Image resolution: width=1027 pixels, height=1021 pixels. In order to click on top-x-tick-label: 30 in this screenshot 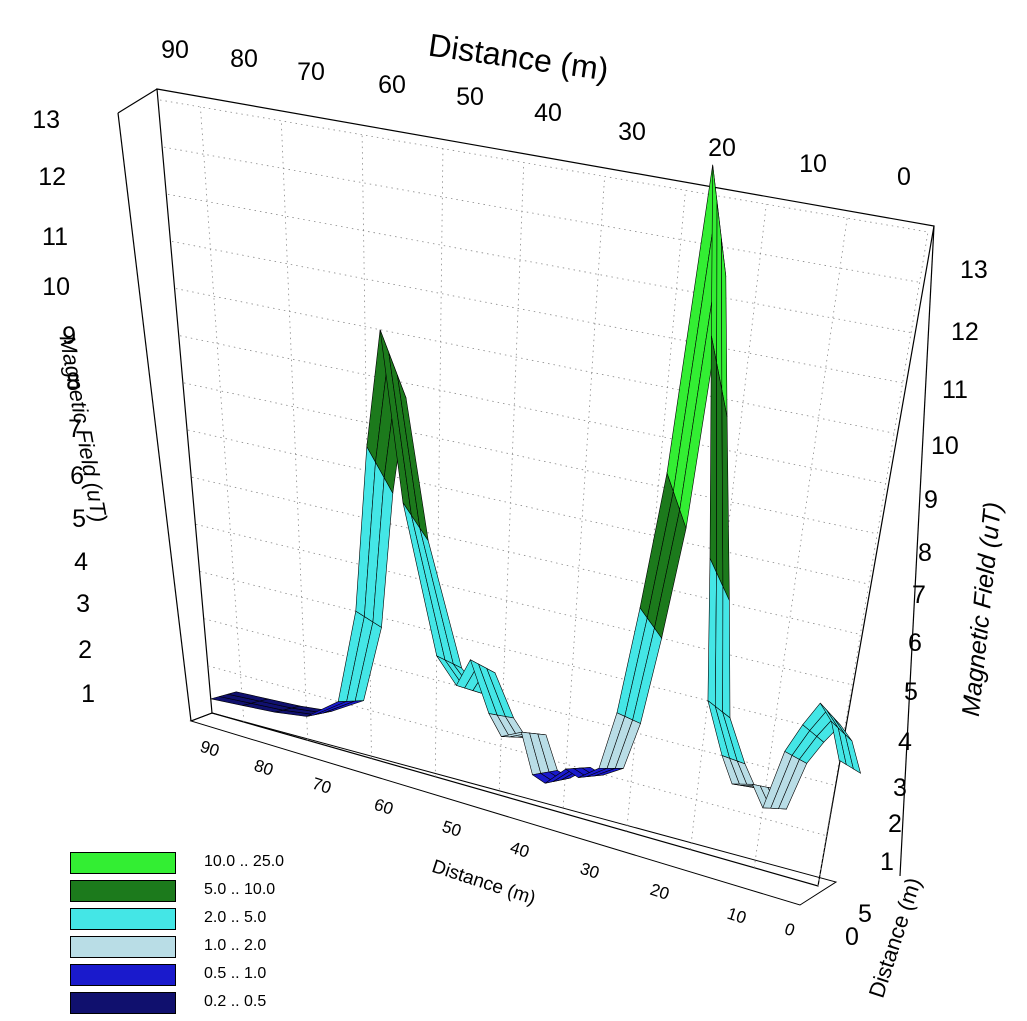, I will do `click(632, 132)`.